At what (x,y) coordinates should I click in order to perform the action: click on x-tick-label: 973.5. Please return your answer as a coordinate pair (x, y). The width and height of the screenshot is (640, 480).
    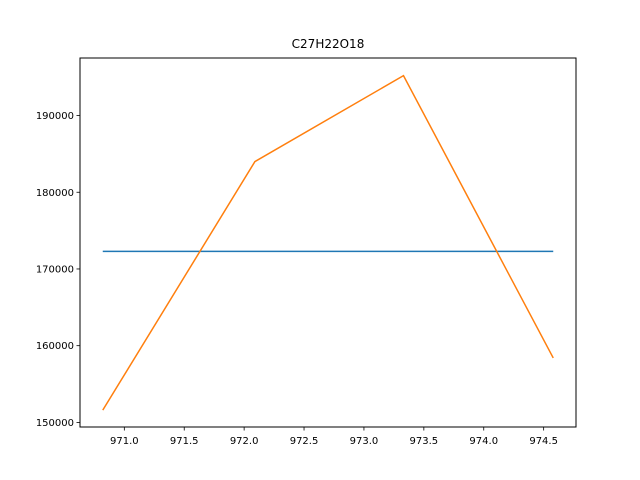
    Looking at the image, I should click on (424, 441).